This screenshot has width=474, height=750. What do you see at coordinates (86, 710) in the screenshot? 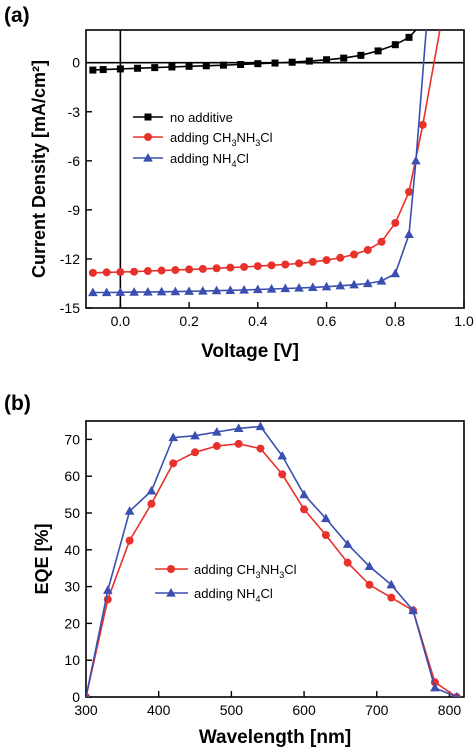
I see `x-tick-label: 300` at bounding box center [86, 710].